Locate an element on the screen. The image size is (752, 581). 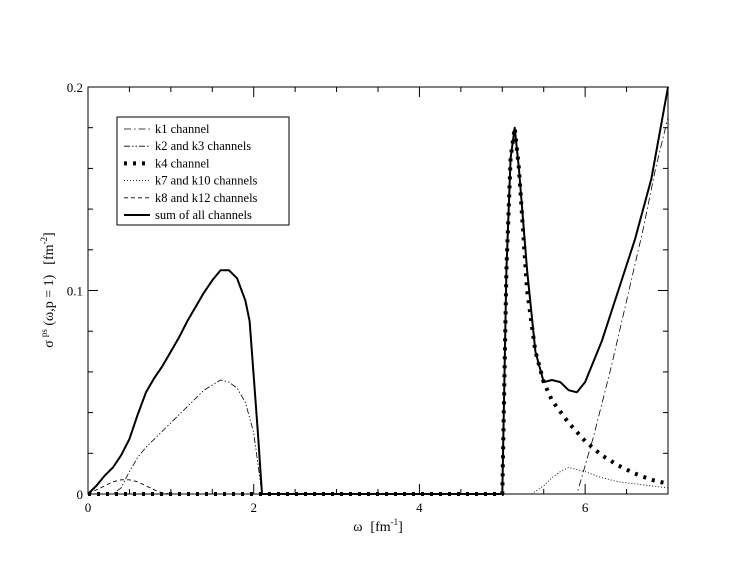
x-tick-label: 6 is located at coordinates (585, 507).